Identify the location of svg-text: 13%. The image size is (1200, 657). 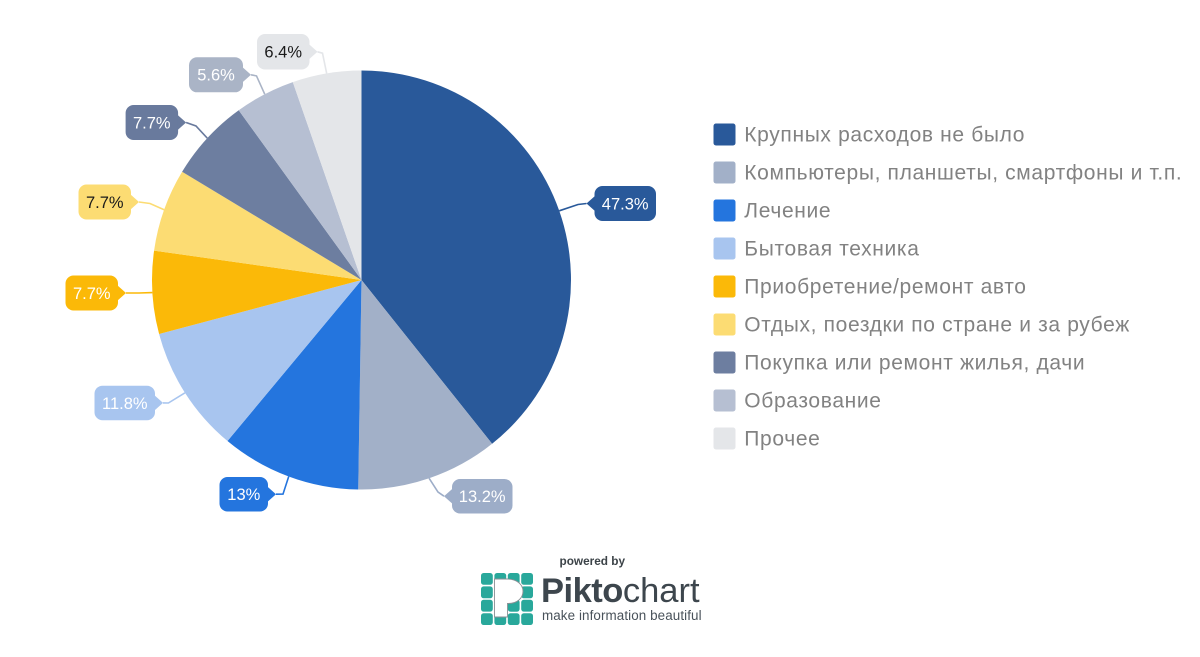
(243, 495).